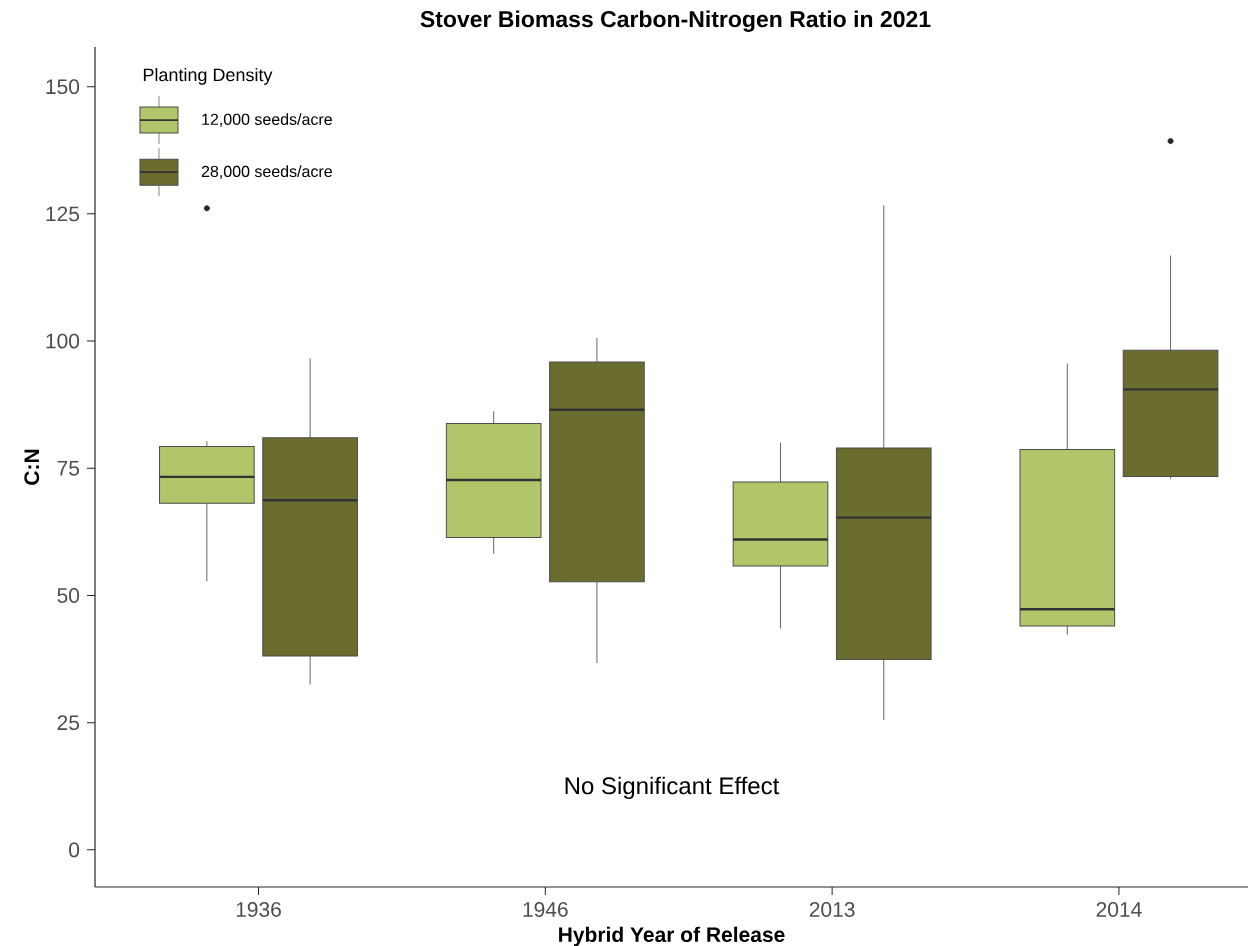 This screenshot has height=946, width=1248. What do you see at coordinates (672, 788) in the screenshot?
I see `annotation: No Significant Effect` at bounding box center [672, 788].